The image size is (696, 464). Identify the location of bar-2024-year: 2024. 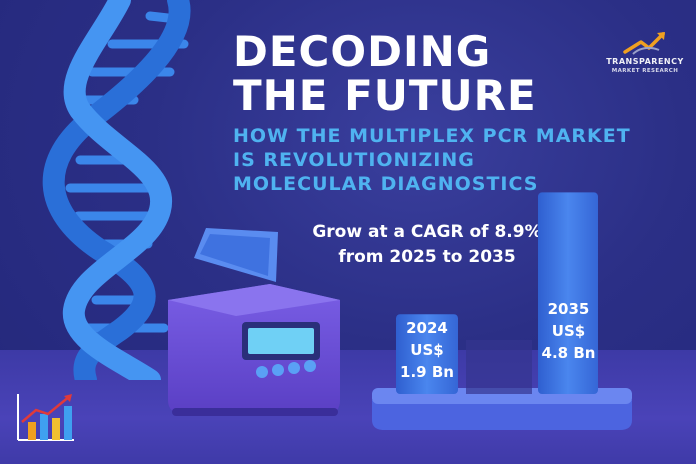
(427, 328).